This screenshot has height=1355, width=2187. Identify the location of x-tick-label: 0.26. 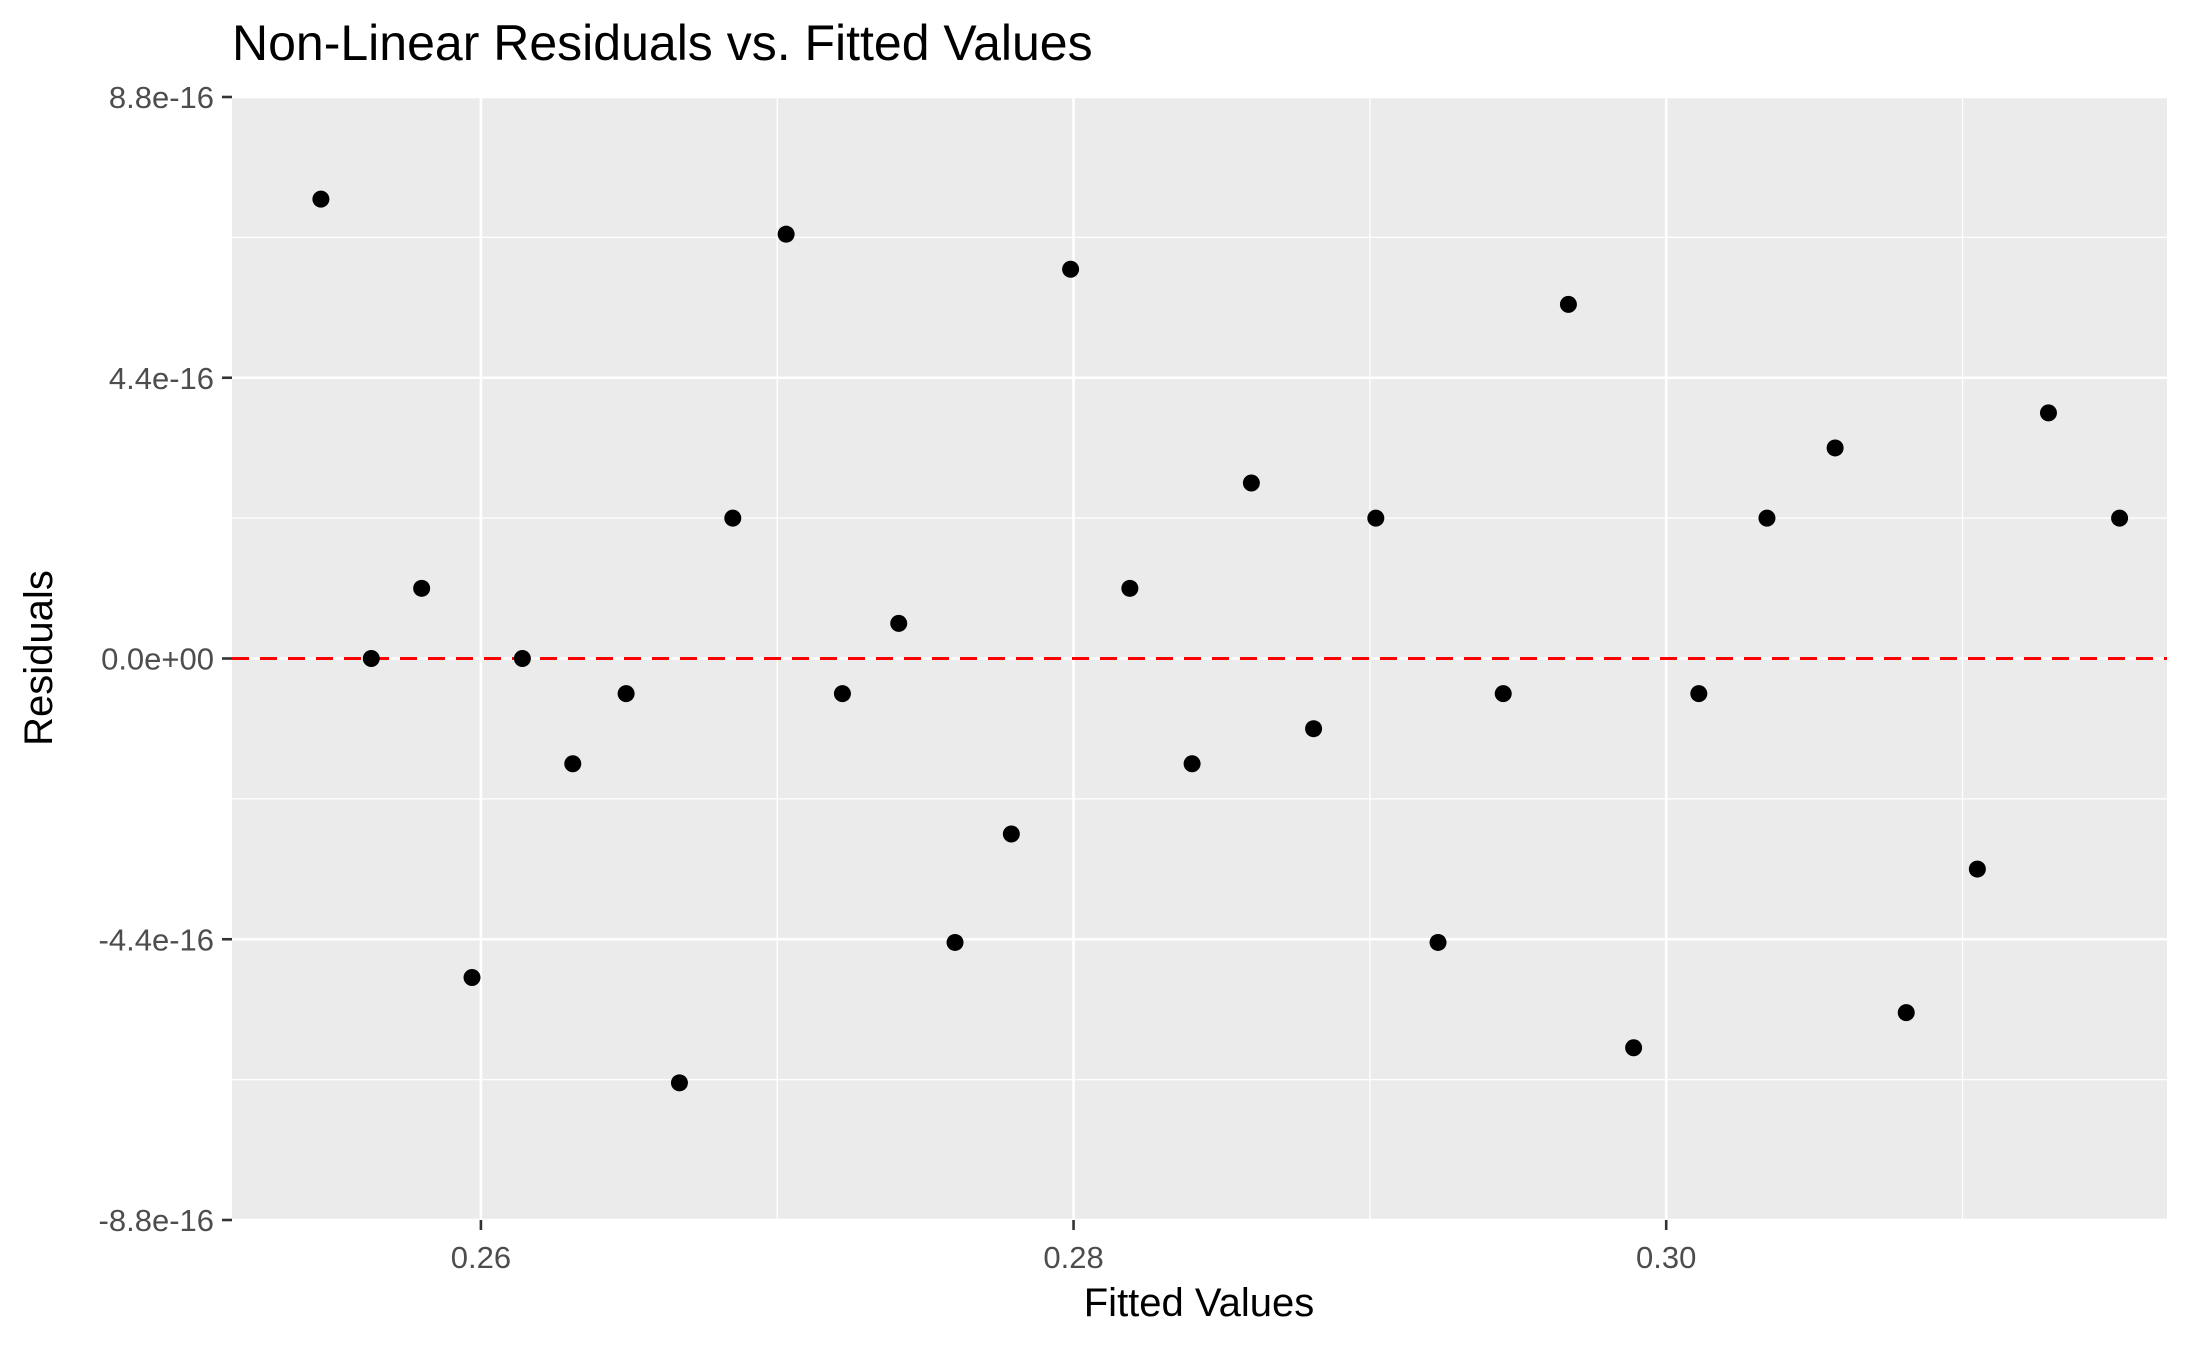
(481, 1257).